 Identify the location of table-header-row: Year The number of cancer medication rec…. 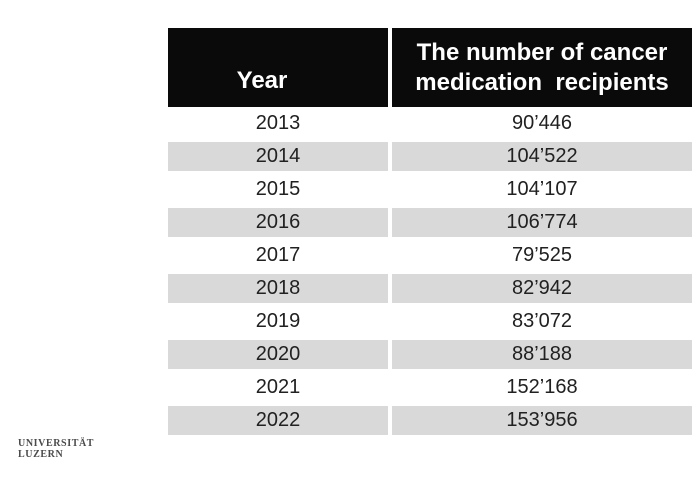
(430, 67).